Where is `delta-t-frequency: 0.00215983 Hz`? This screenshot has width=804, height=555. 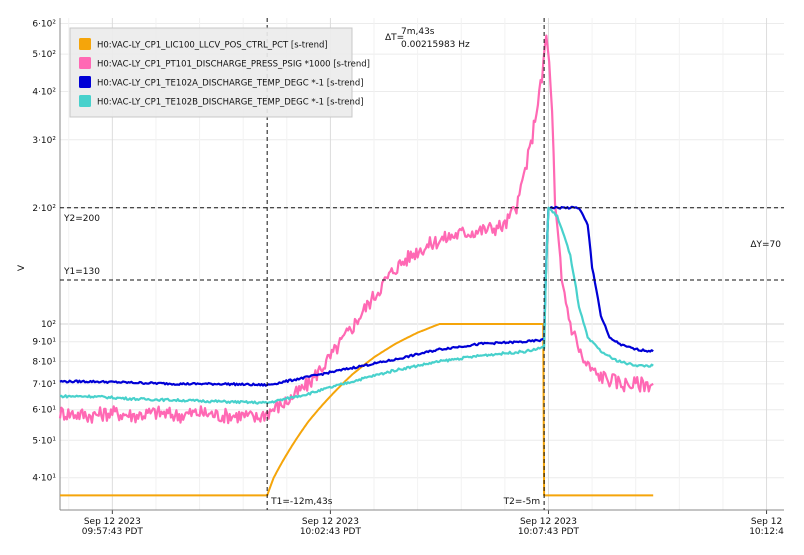 delta-t-frequency: 0.00215983 Hz is located at coordinates (435, 45).